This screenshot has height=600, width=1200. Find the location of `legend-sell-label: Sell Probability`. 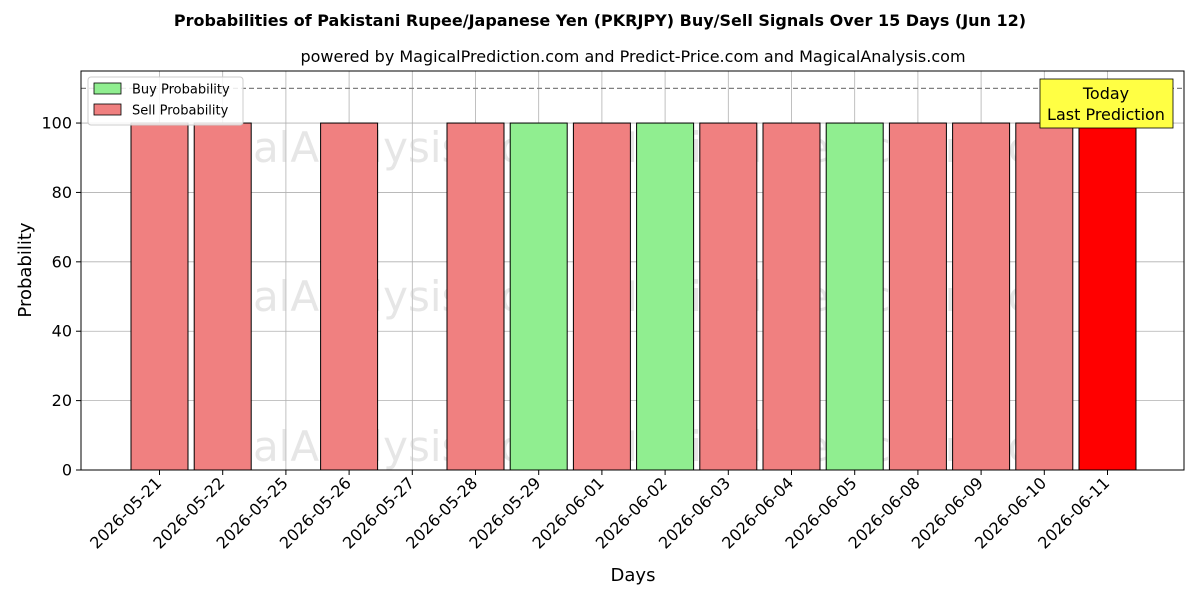

legend-sell-label: Sell Probability is located at coordinates (180, 111).